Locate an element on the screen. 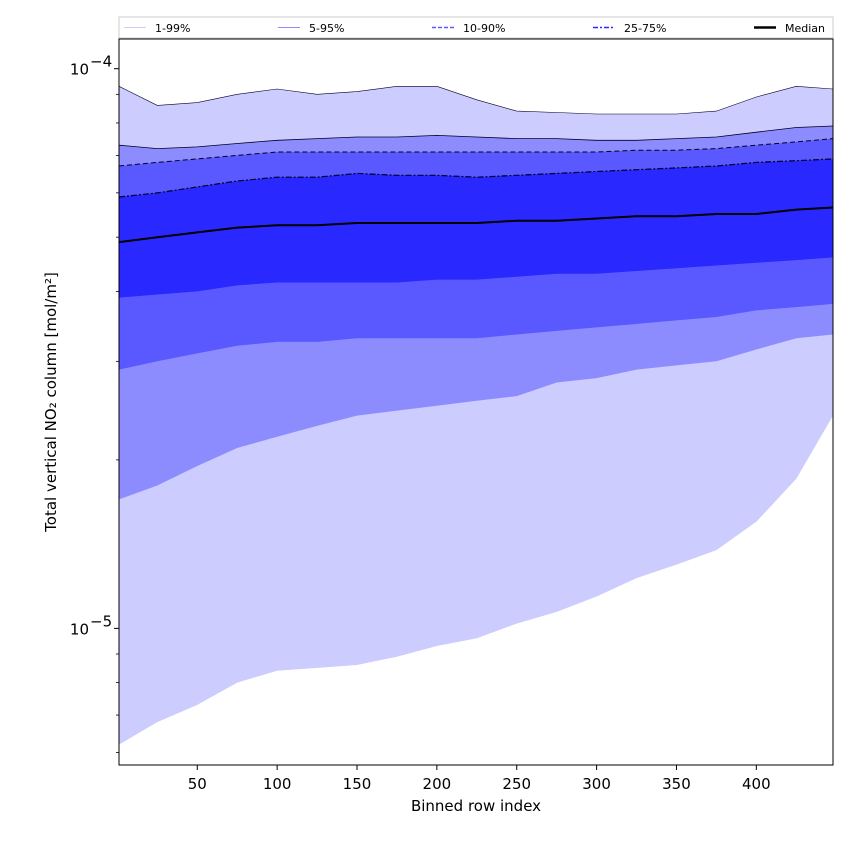 The image size is (850, 850). x-tick-label: 150 is located at coordinates (357, 784).